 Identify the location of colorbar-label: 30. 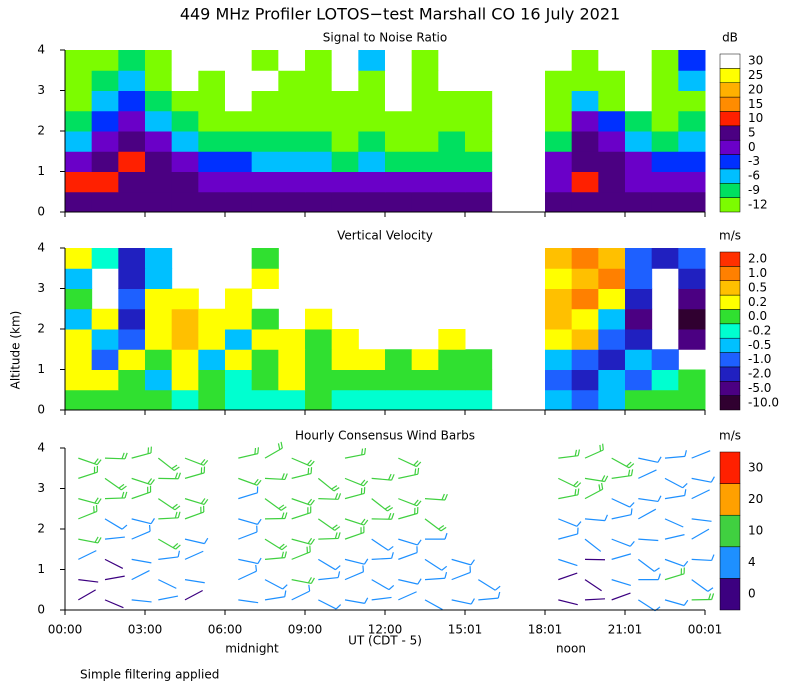
(755, 467).